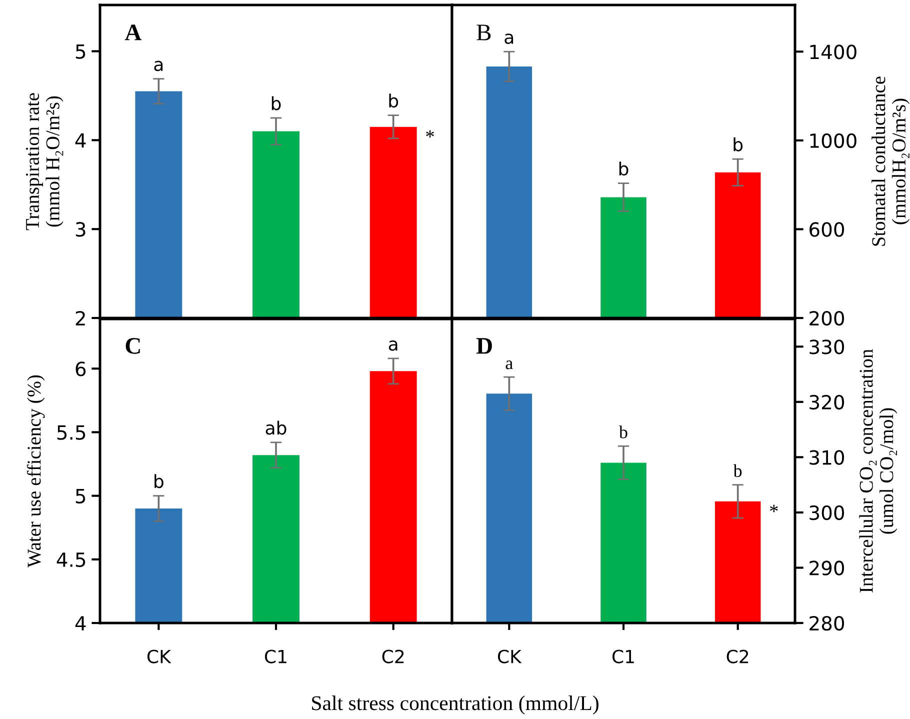  Describe the element at coordinates (81, 369) in the screenshot. I see `y-tick-label: 6` at that location.